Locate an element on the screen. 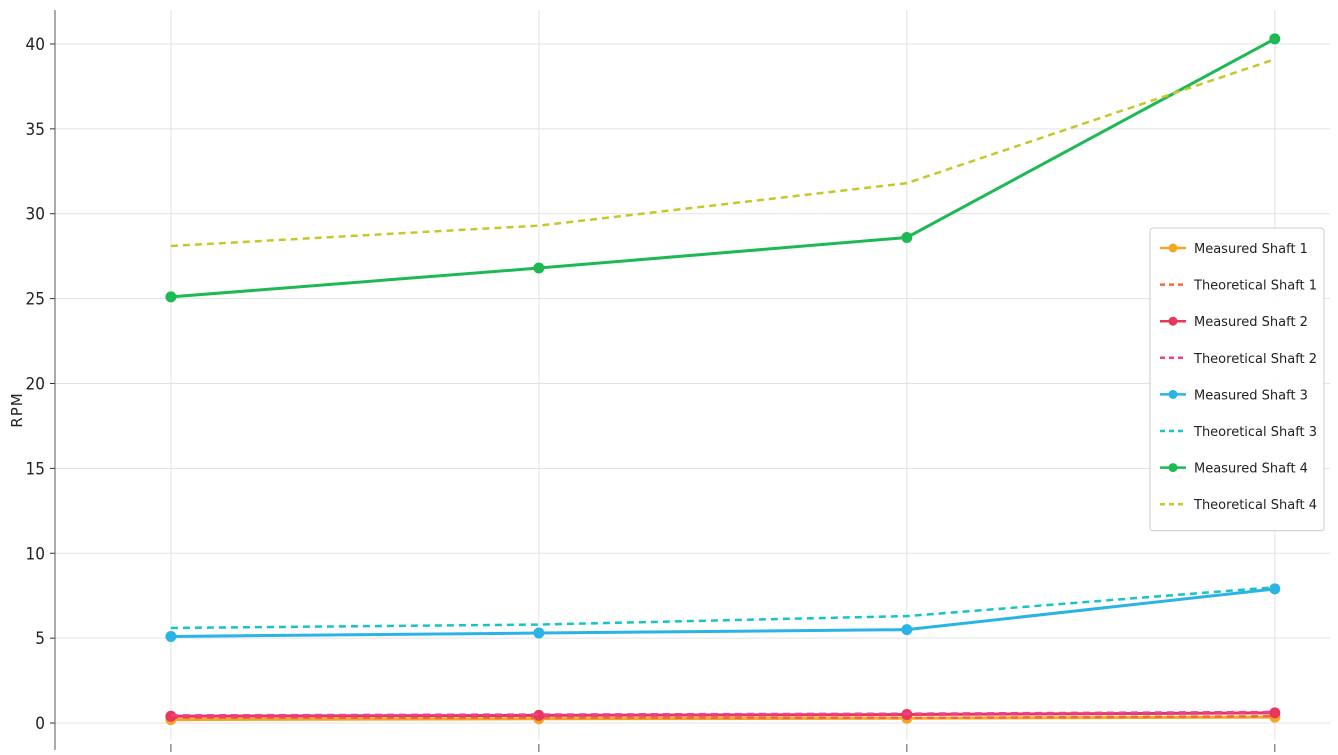  y-tick-label: 15 is located at coordinates (35, 469).